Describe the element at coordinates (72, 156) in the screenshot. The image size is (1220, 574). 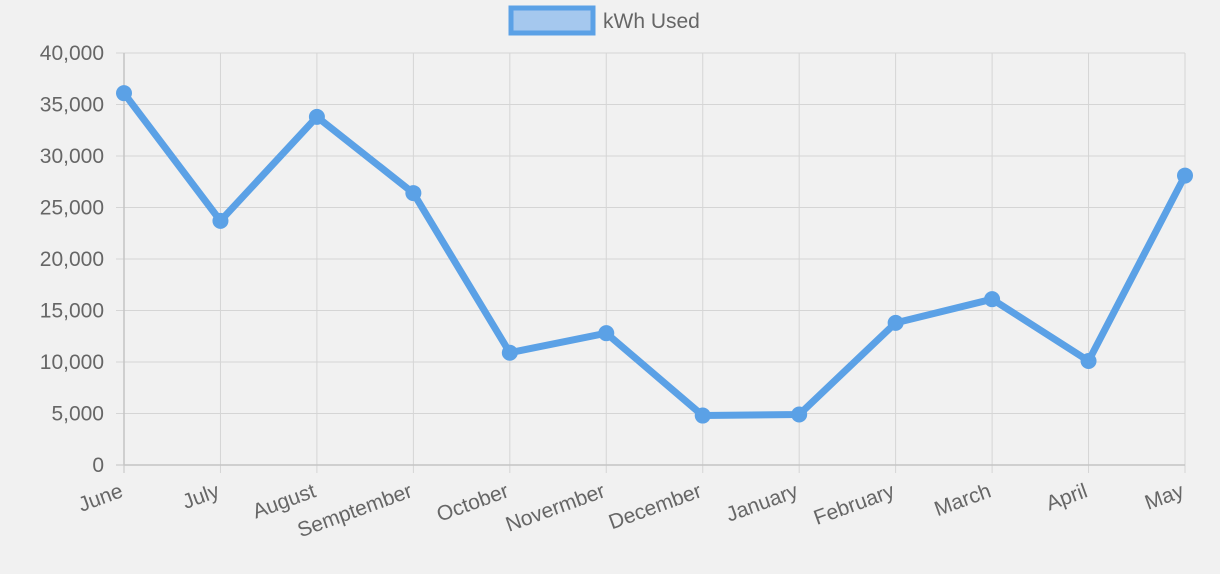
I see `y-tick-label: 30,000` at that location.